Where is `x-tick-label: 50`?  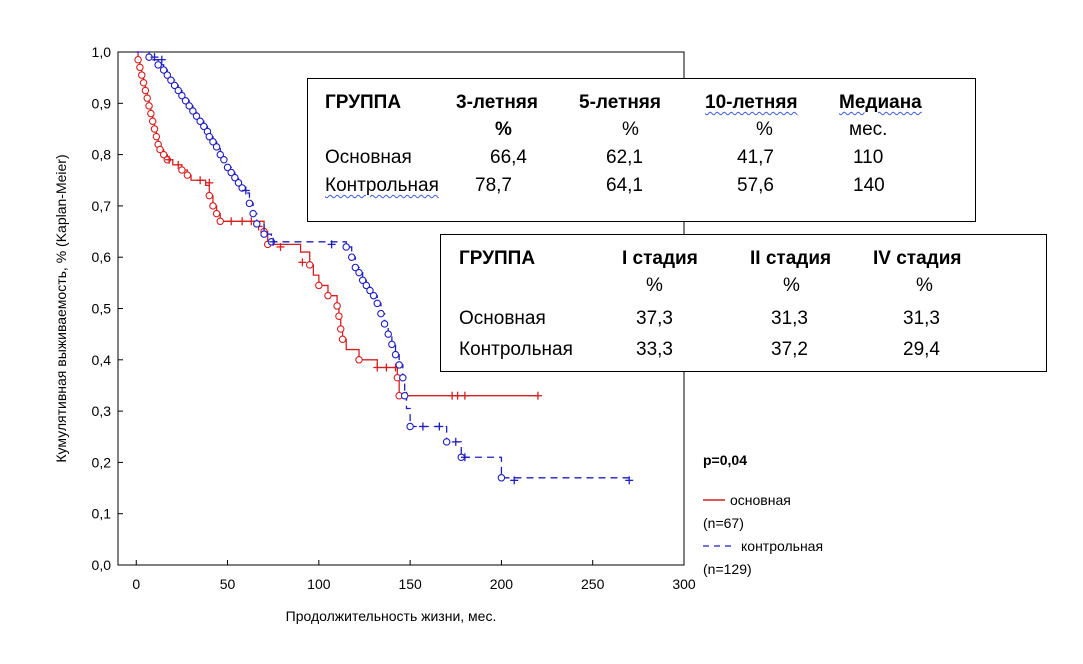
x-tick-label: 50 is located at coordinates (228, 584).